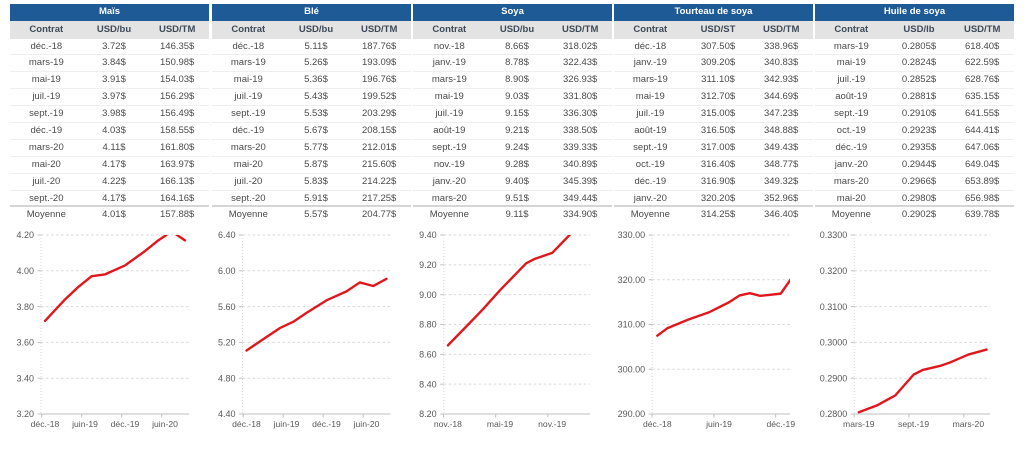 The image size is (1024, 449). I want to click on svg-text: 3.20, so click(25, 414).